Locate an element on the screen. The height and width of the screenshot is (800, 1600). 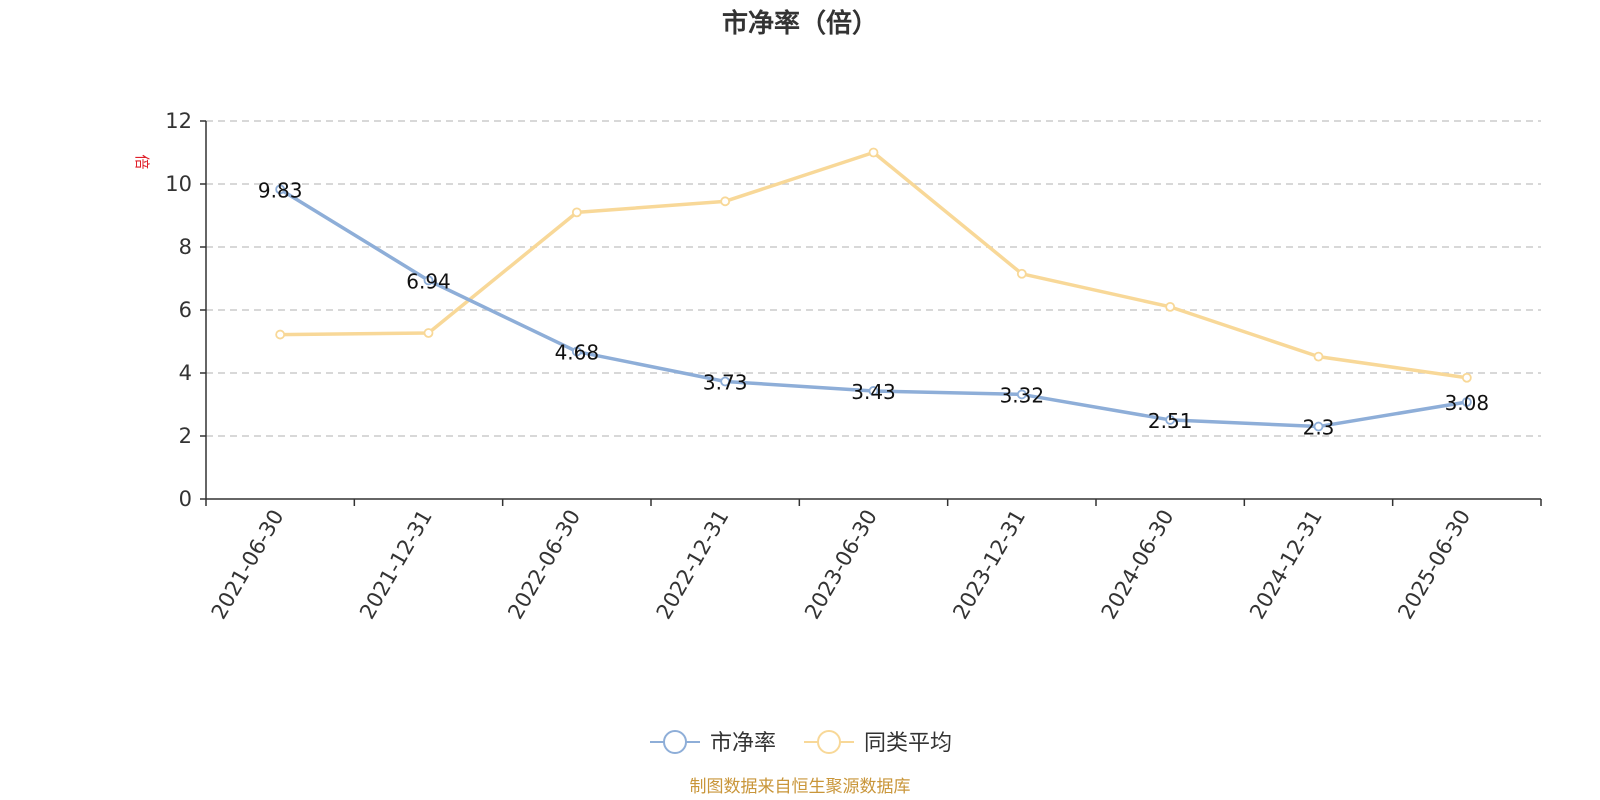
data-label: 3.43 is located at coordinates (873, 392).